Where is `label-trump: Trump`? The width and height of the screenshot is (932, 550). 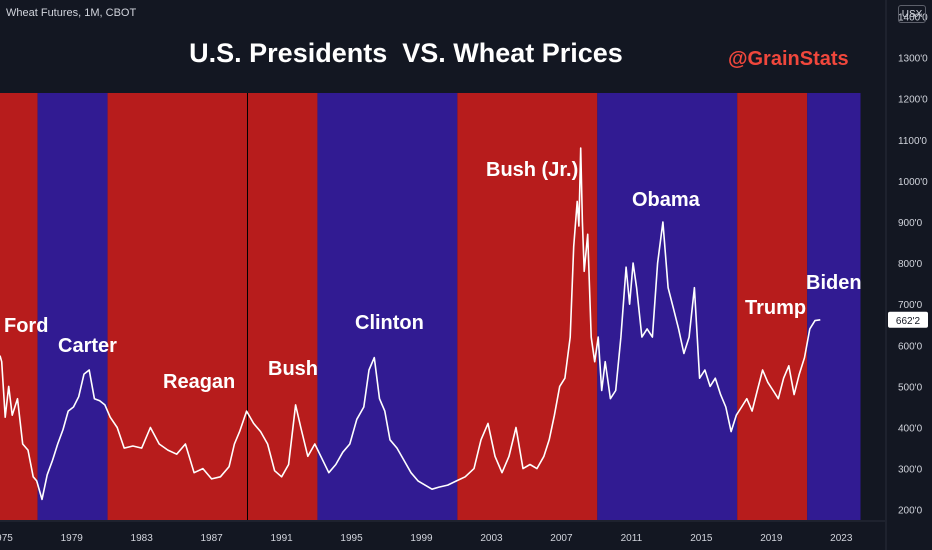 label-trump: Trump is located at coordinates (775, 308).